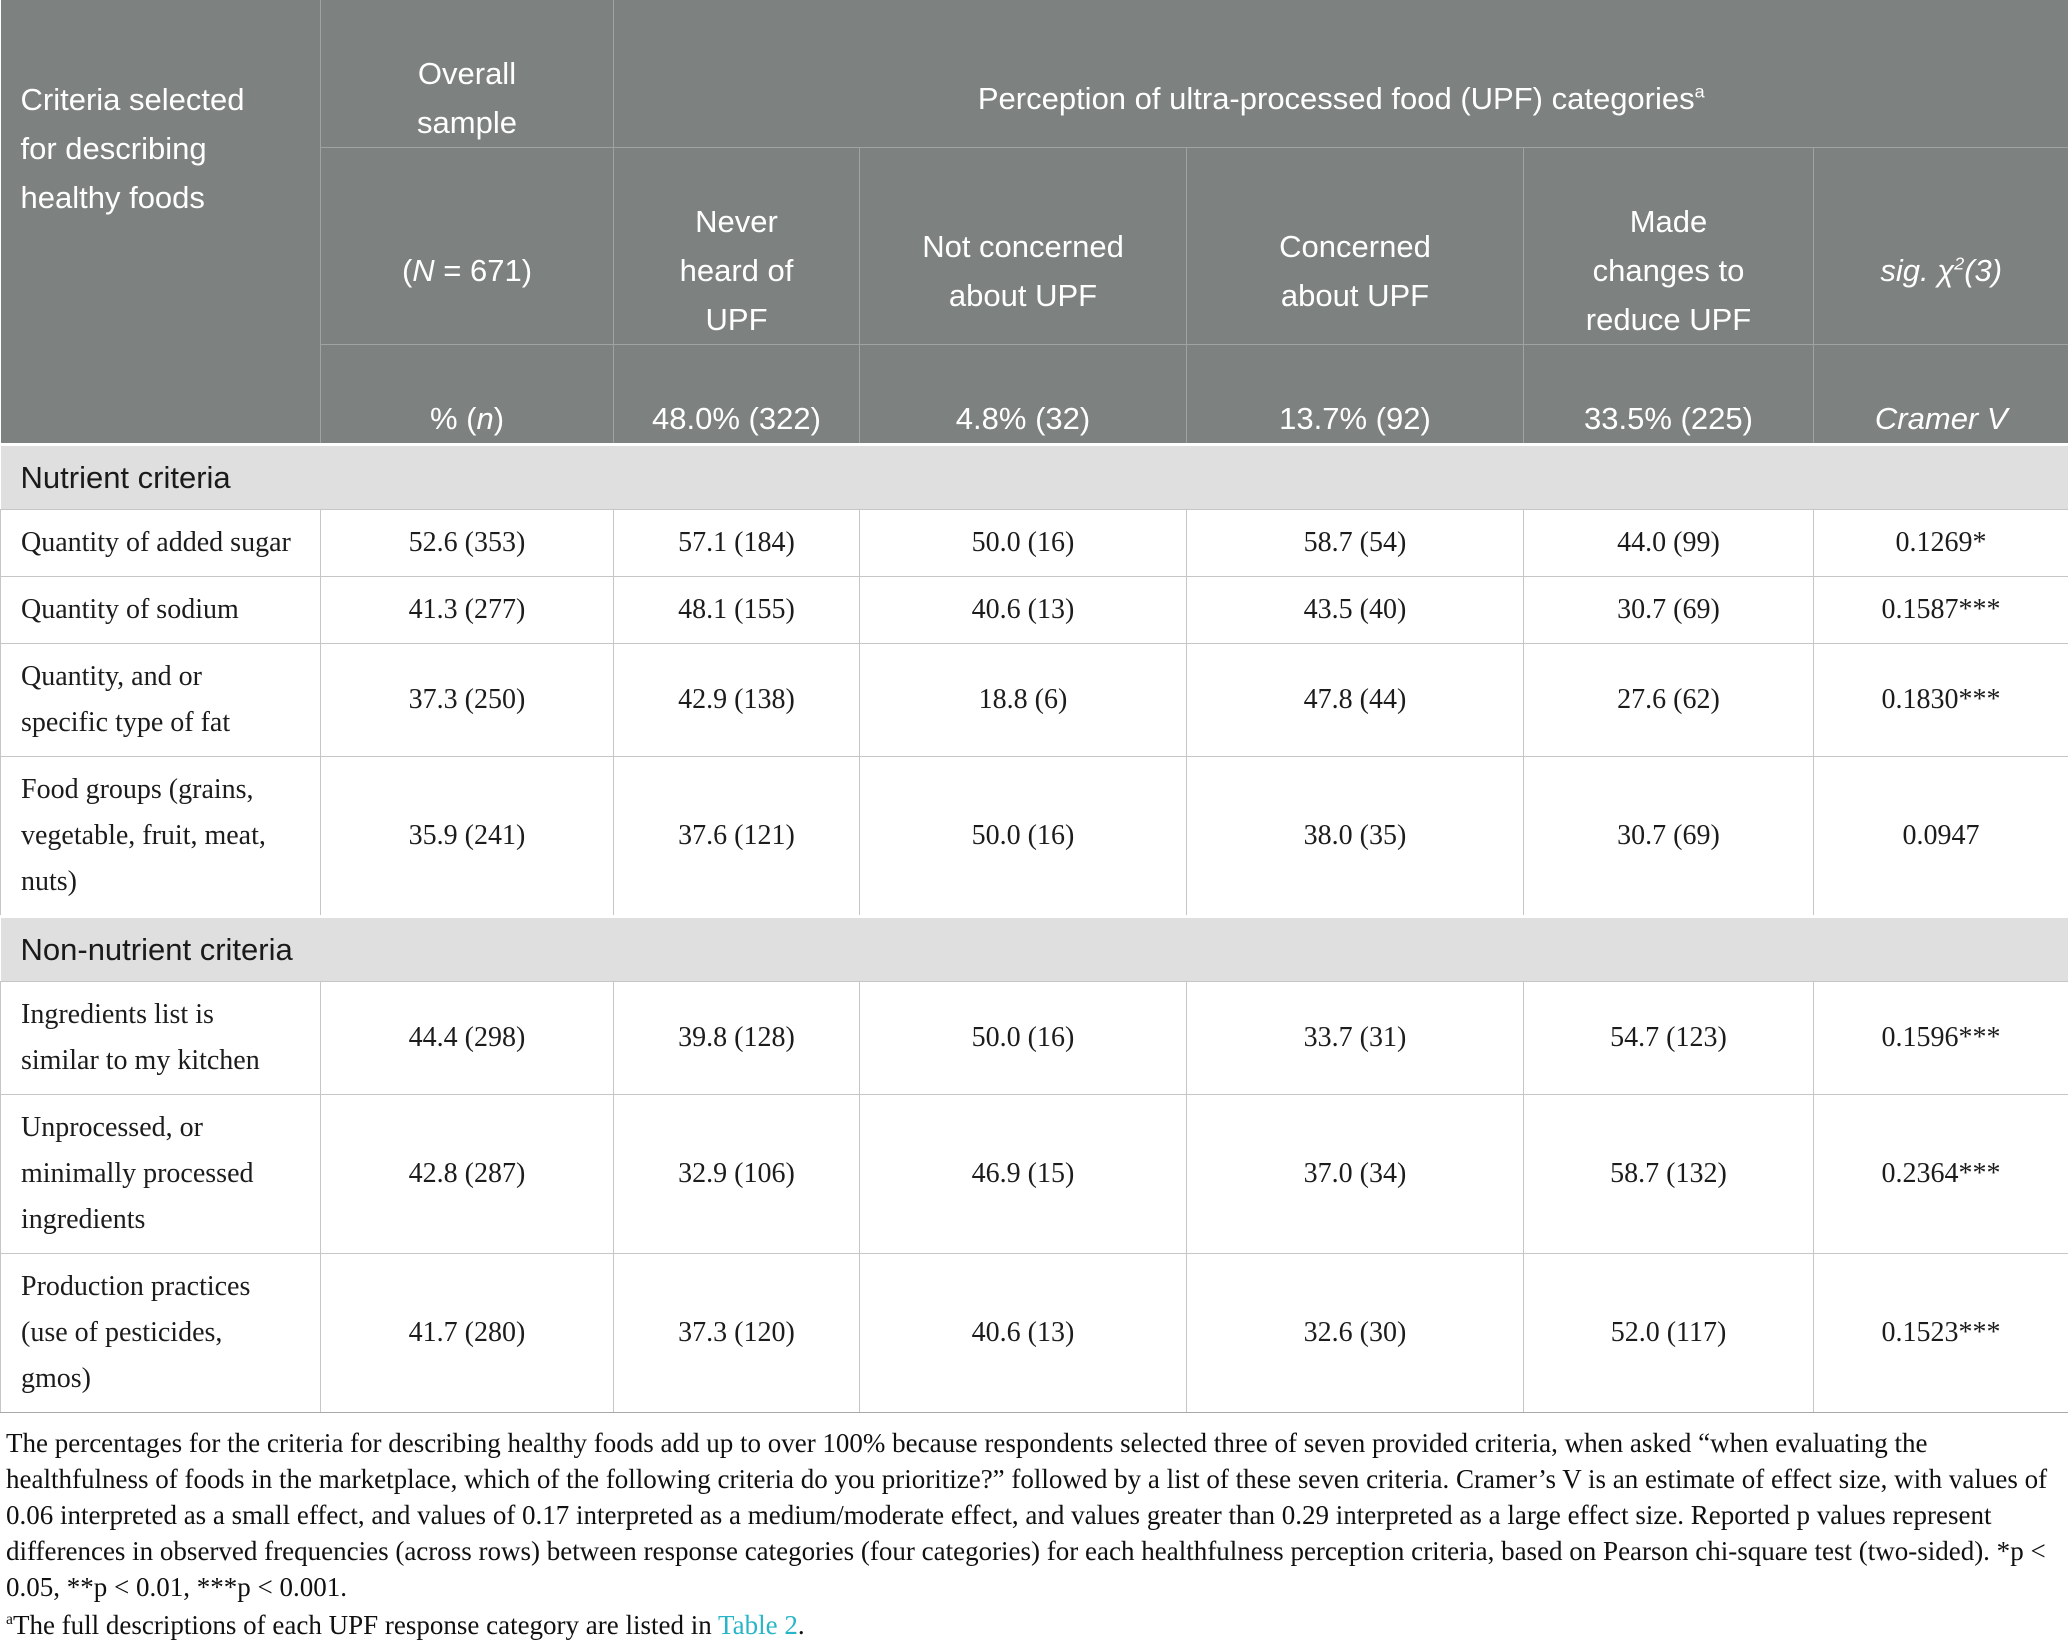 The width and height of the screenshot is (2068, 1643). What do you see at coordinates (1700, 91) in the screenshot?
I see `footnote-marker-a: a` at bounding box center [1700, 91].